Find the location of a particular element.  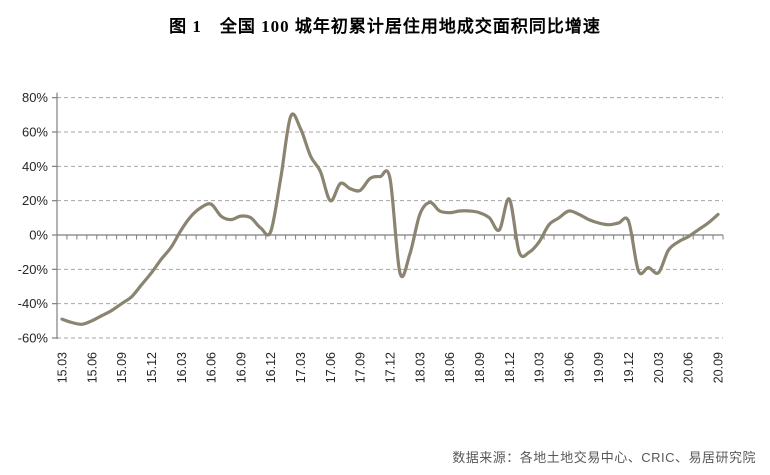

y-tick-label: 20% is located at coordinates (35, 200).